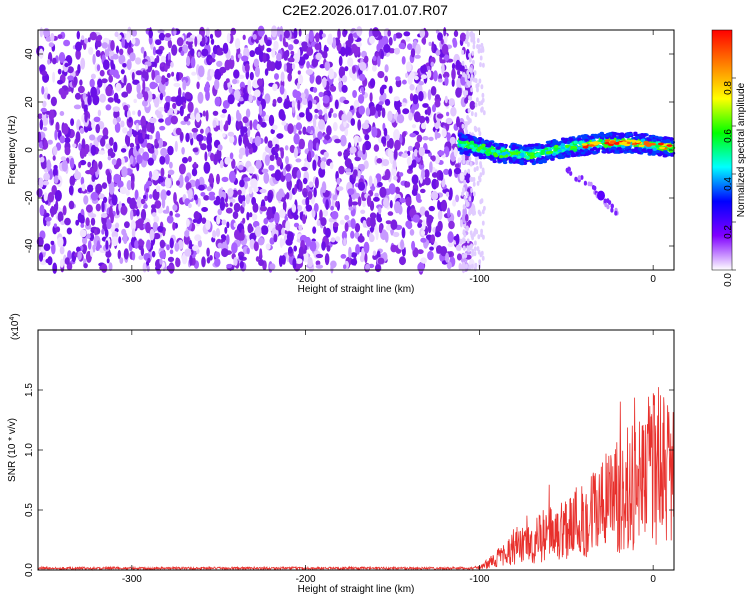 The height and width of the screenshot is (600, 750). What do you see at coordinates (612, 210) in the screenshot?
I see `echo-dot` at bounding box center [612, 210].